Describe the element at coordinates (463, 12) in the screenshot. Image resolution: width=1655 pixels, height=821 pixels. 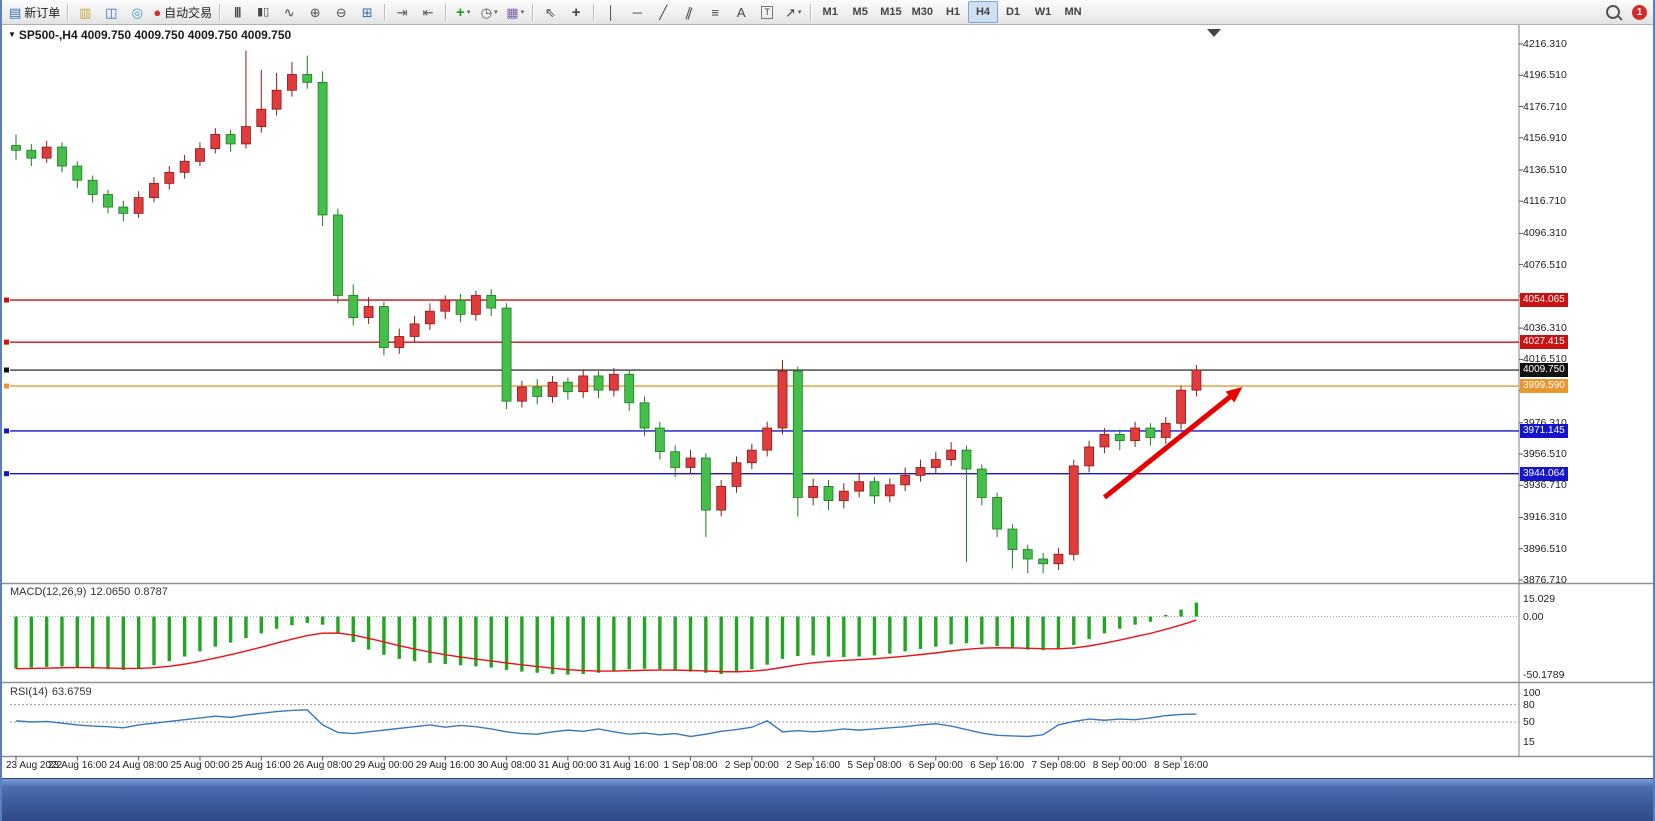
I see `indicators-button: + ▾` at that location.